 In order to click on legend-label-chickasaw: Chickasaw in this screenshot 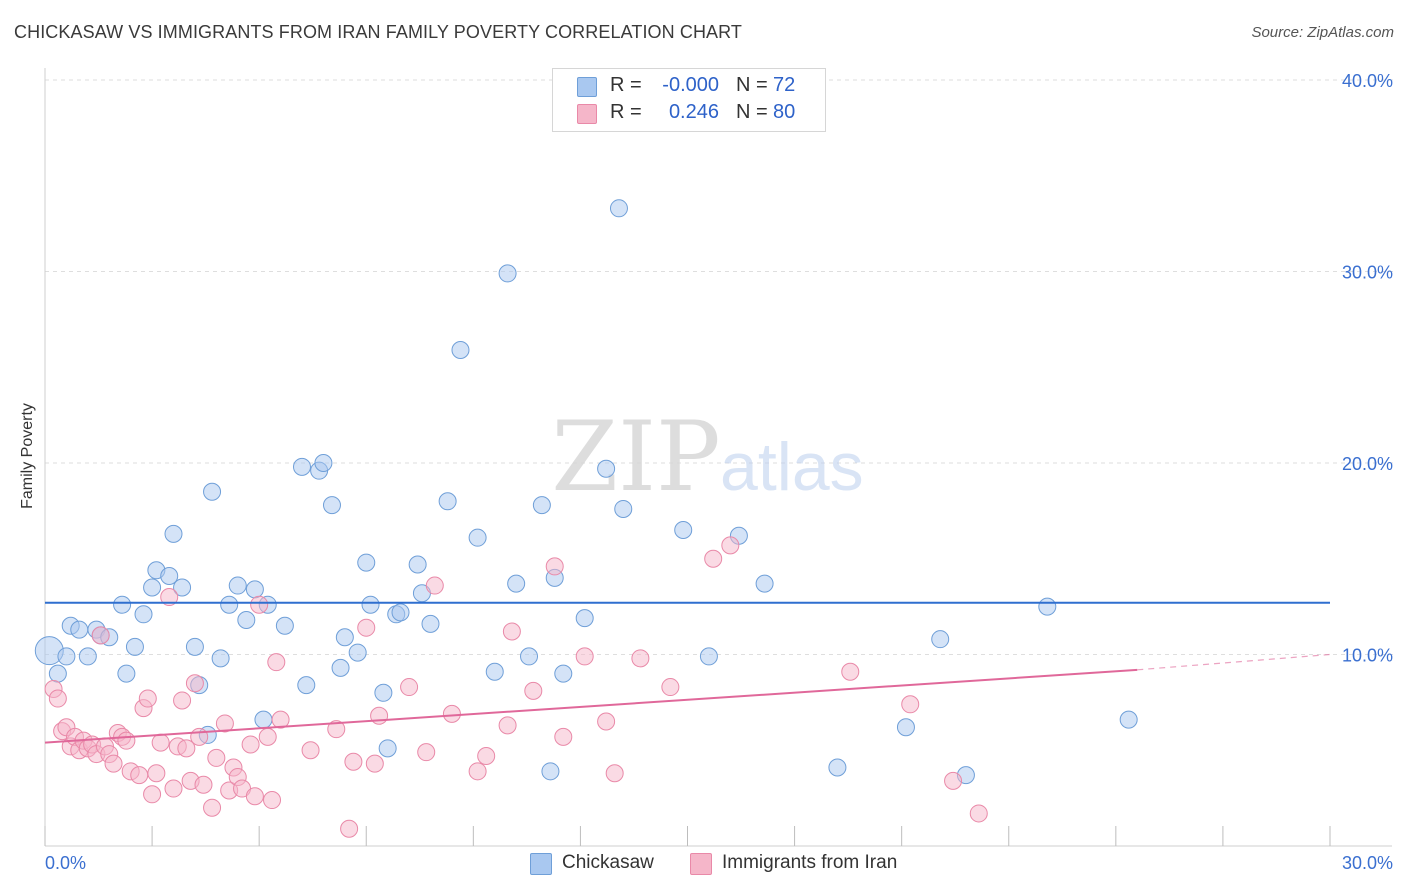, I will do `click(608, 862)`.